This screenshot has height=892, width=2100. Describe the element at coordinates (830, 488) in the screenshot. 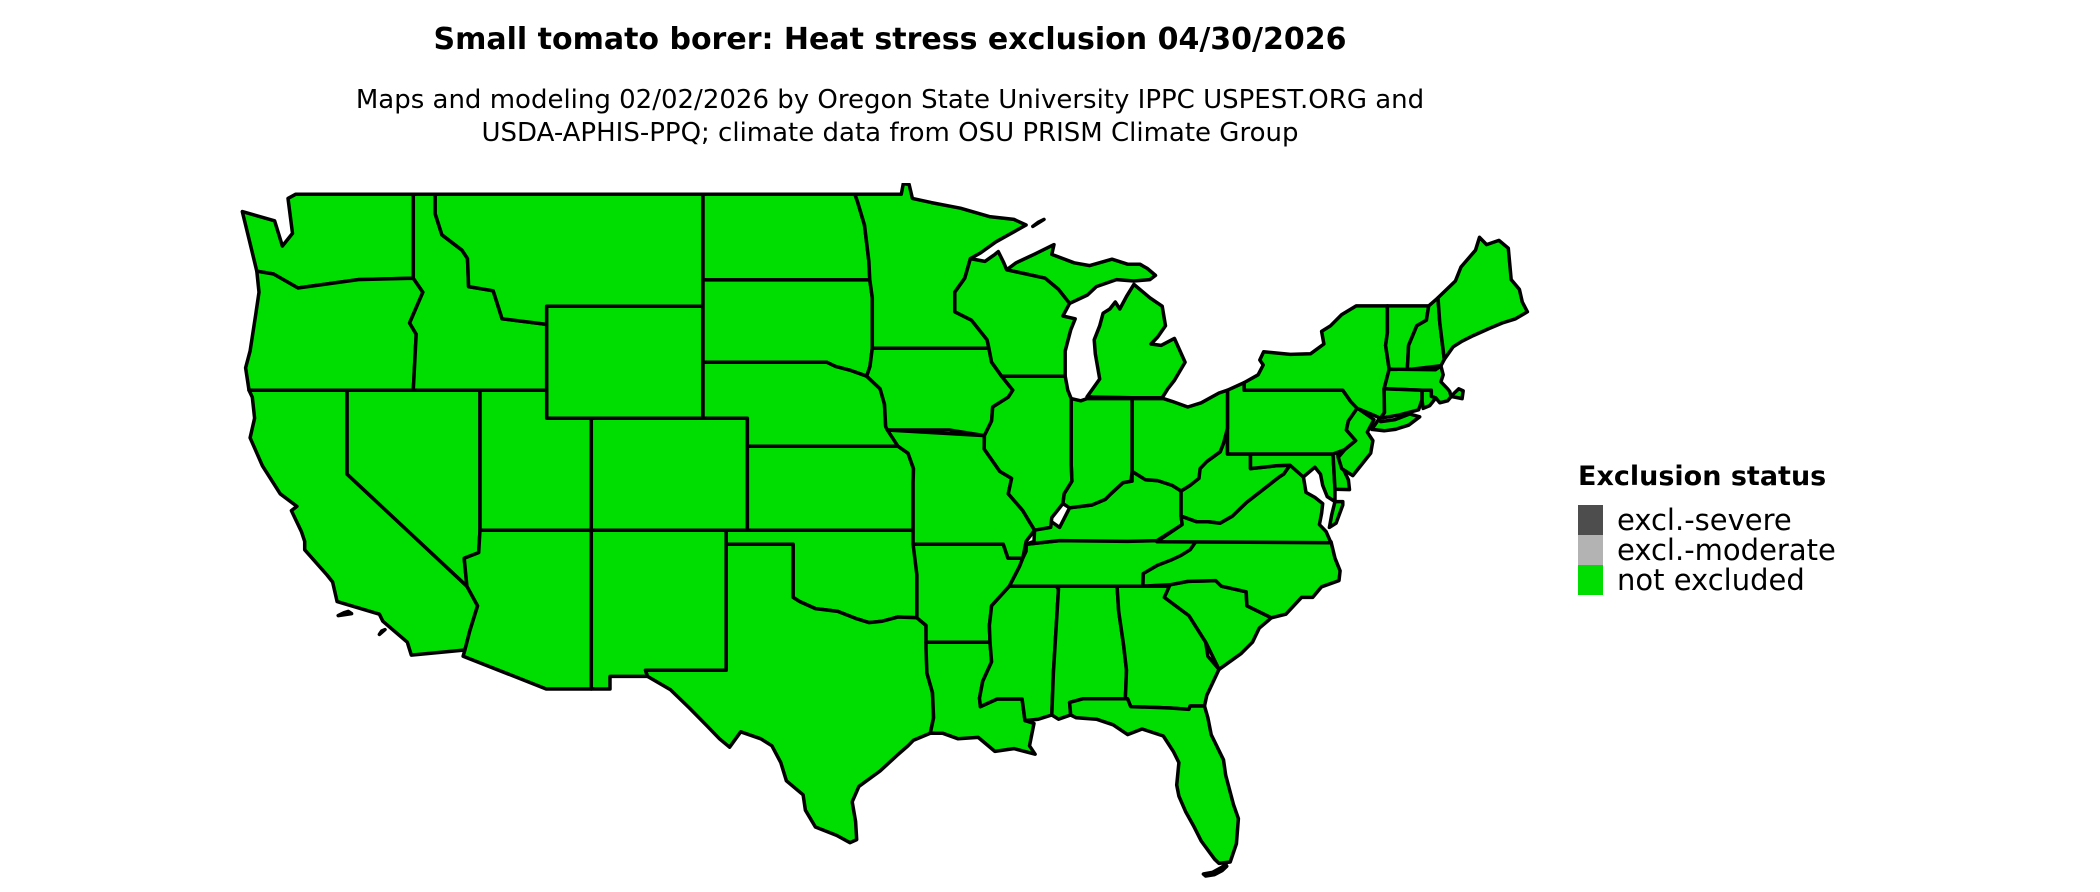

I see `state-ks` at that location.